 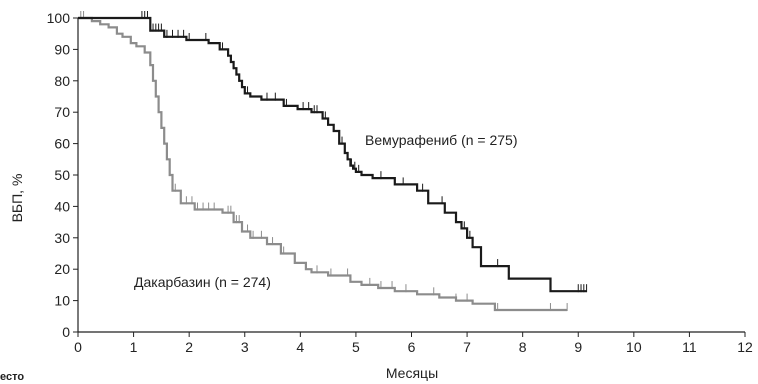 What do you see at coordinates (62, 301) in the screenshot?
I see `y-tick-label: 10` at bounding box center [62, 301].